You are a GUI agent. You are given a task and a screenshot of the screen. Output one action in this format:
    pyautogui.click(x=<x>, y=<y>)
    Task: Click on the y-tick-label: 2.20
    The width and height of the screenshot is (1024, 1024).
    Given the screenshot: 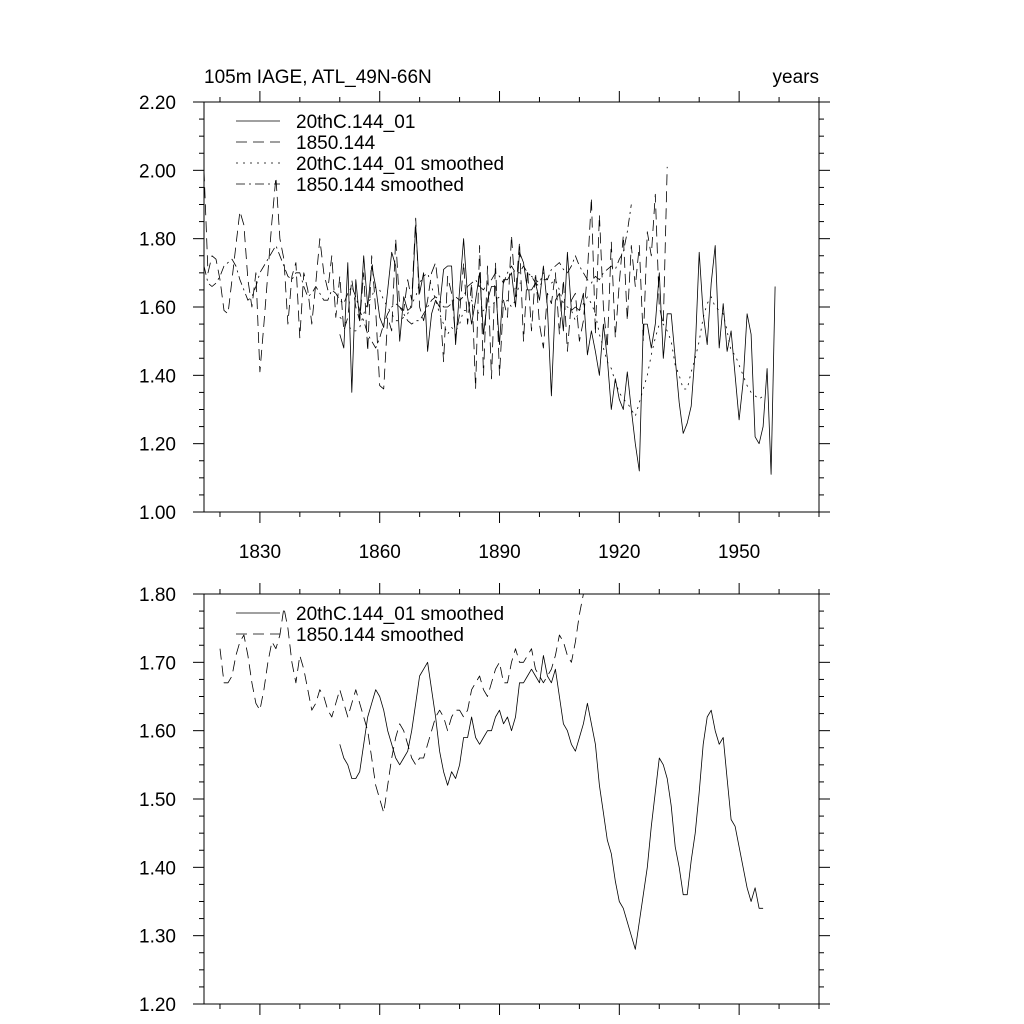 What is the action you would take?
    pyautogui.click(x=157, y=103)
    